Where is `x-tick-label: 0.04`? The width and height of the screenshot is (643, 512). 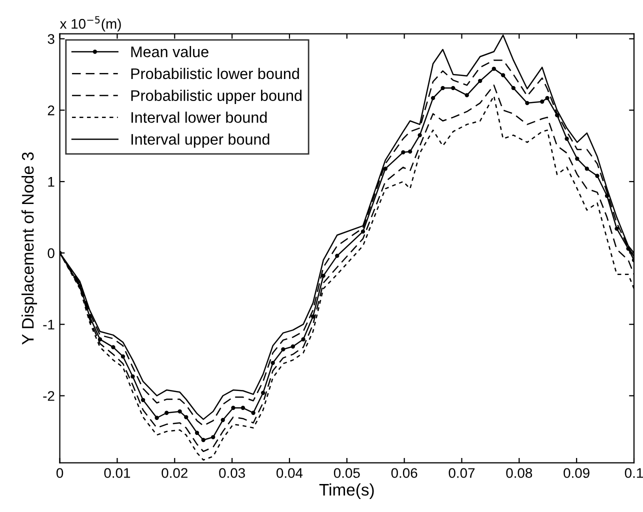 x-tick-label: 0.04 is located at coordinates (289, 473).